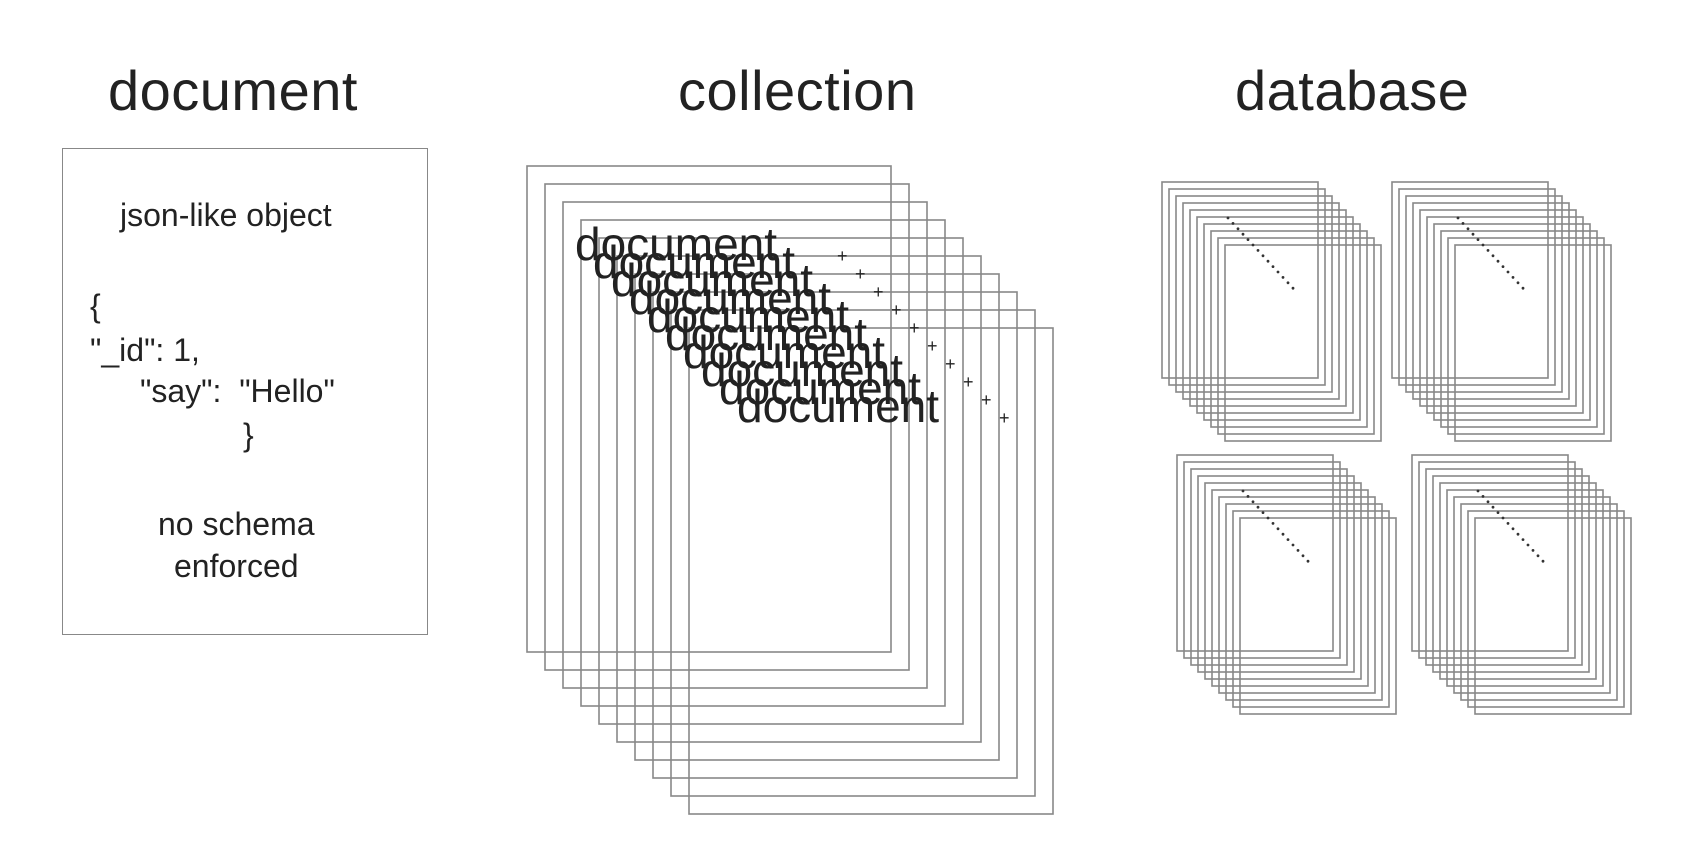 This screenshot has width=1682, height=864. Describe the element at coordinates (233, 90) in the screenshot. I see `document-heading: document` at that location.